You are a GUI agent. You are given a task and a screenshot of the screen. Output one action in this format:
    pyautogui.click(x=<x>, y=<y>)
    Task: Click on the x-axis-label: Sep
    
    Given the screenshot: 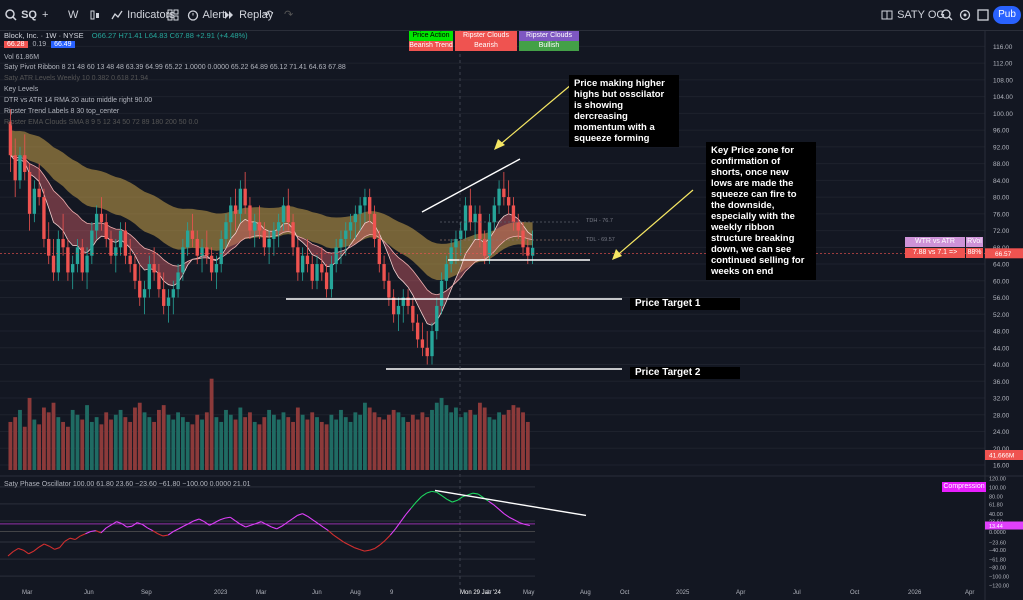 What is the action you would take?
    pyautogui.click(x=146, y=593)
    